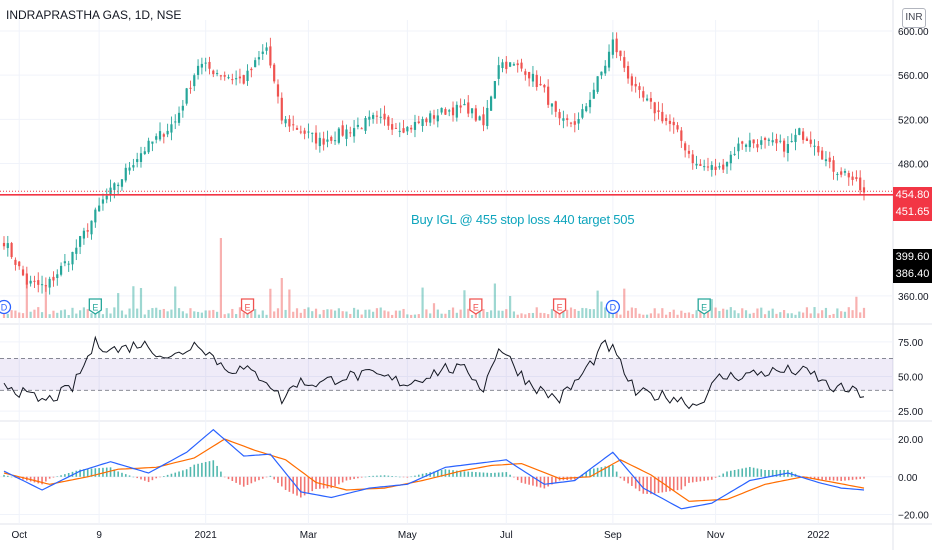 This screenshot has width=932, height=550. Describe the element at coordinates (914, 18) in the screenshot. I see `currency-badge: INR` at that location.